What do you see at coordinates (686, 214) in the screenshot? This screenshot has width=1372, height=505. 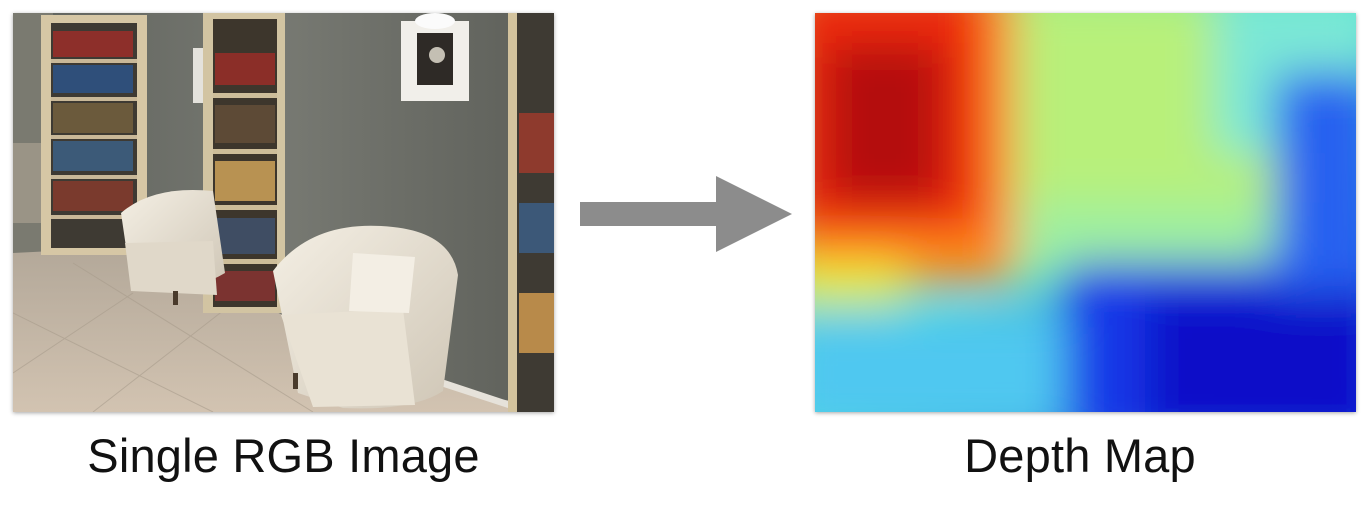 I see `right-arrow-icon` at bounding box center [686, 214].